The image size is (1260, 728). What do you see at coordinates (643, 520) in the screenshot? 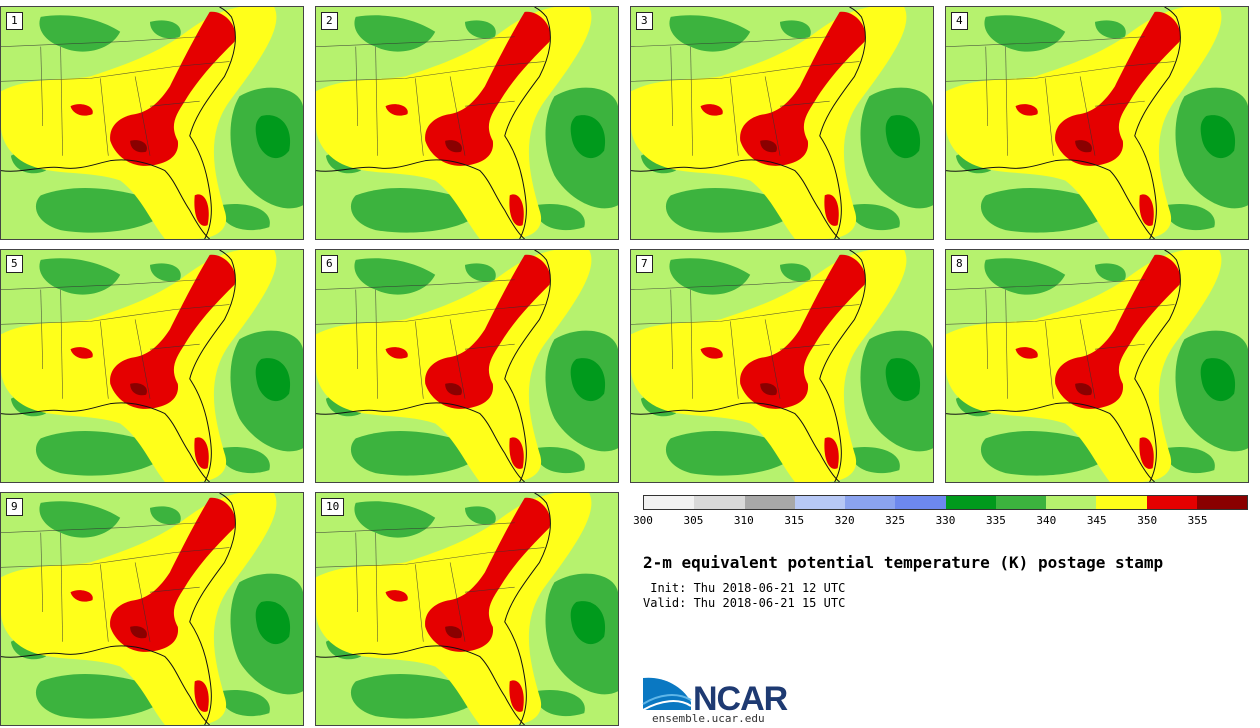
I see `colorbar-tick-label: 300` at bounding box center [643, 520].